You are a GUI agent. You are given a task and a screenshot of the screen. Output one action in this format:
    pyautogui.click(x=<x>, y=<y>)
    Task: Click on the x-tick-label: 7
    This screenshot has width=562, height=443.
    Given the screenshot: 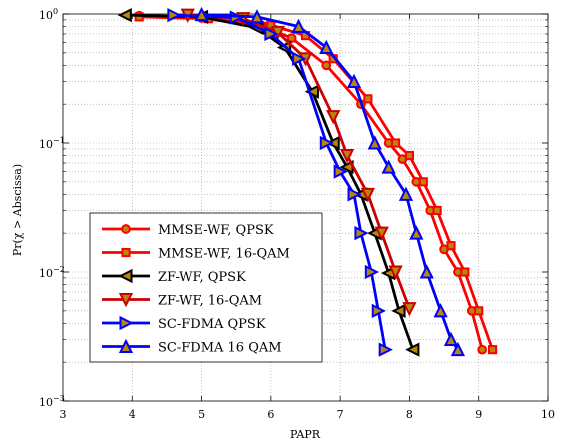 What is the action you would take?
    pyautogui.click(x=340, y=414)
    